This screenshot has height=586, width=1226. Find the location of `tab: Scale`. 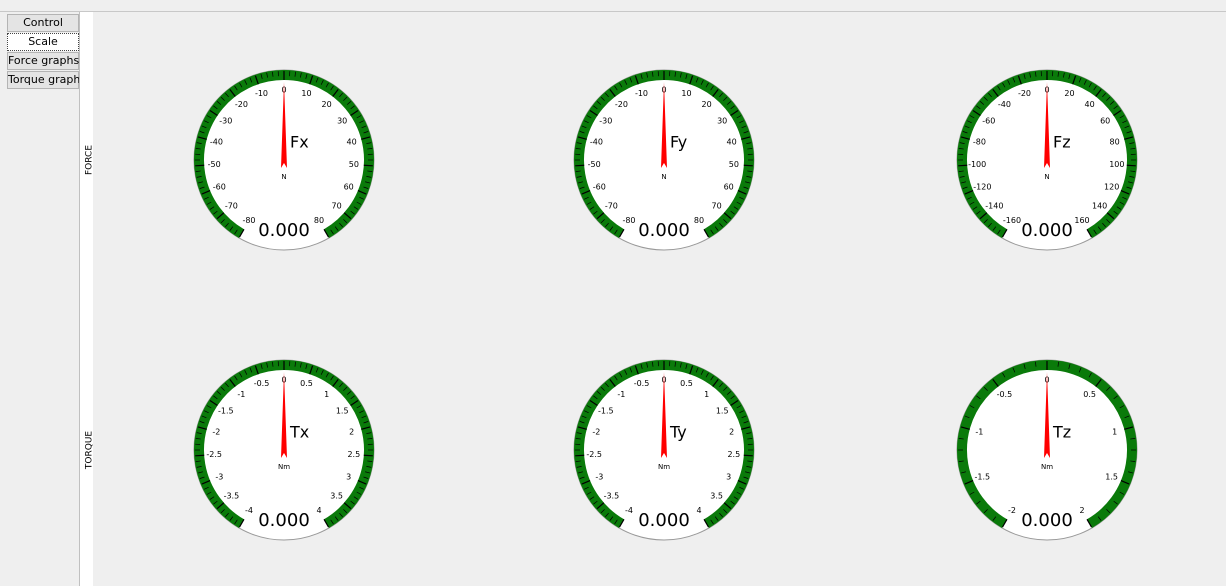

tab: Scale is located at coordinates (43, 42).